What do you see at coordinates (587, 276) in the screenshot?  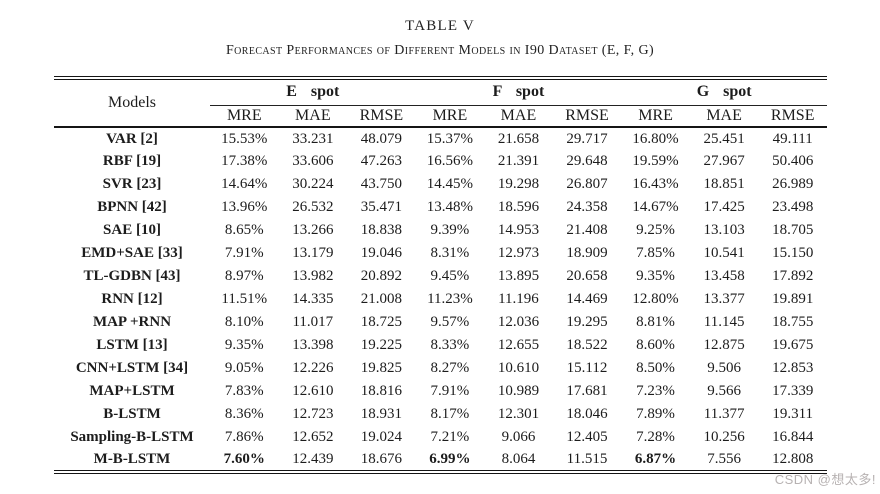 I see `value-cell: 20.658` at bounding box center [587, 276].